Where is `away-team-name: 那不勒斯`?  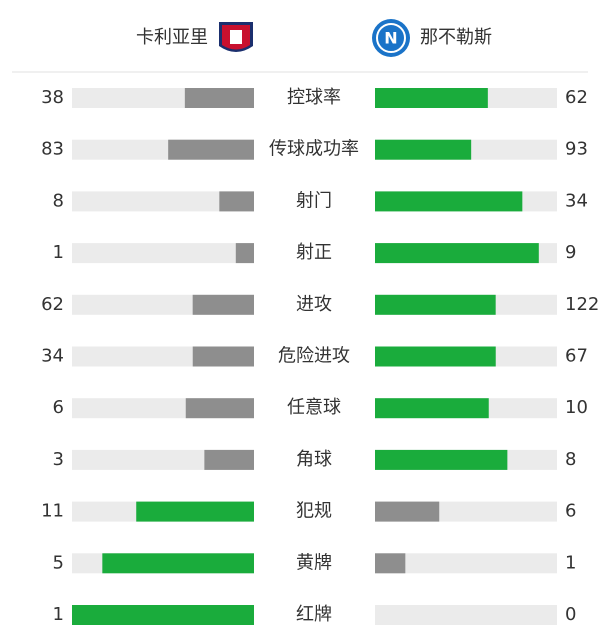
away-team-name: 那不勒斯 is located at coordinates (456, 37).